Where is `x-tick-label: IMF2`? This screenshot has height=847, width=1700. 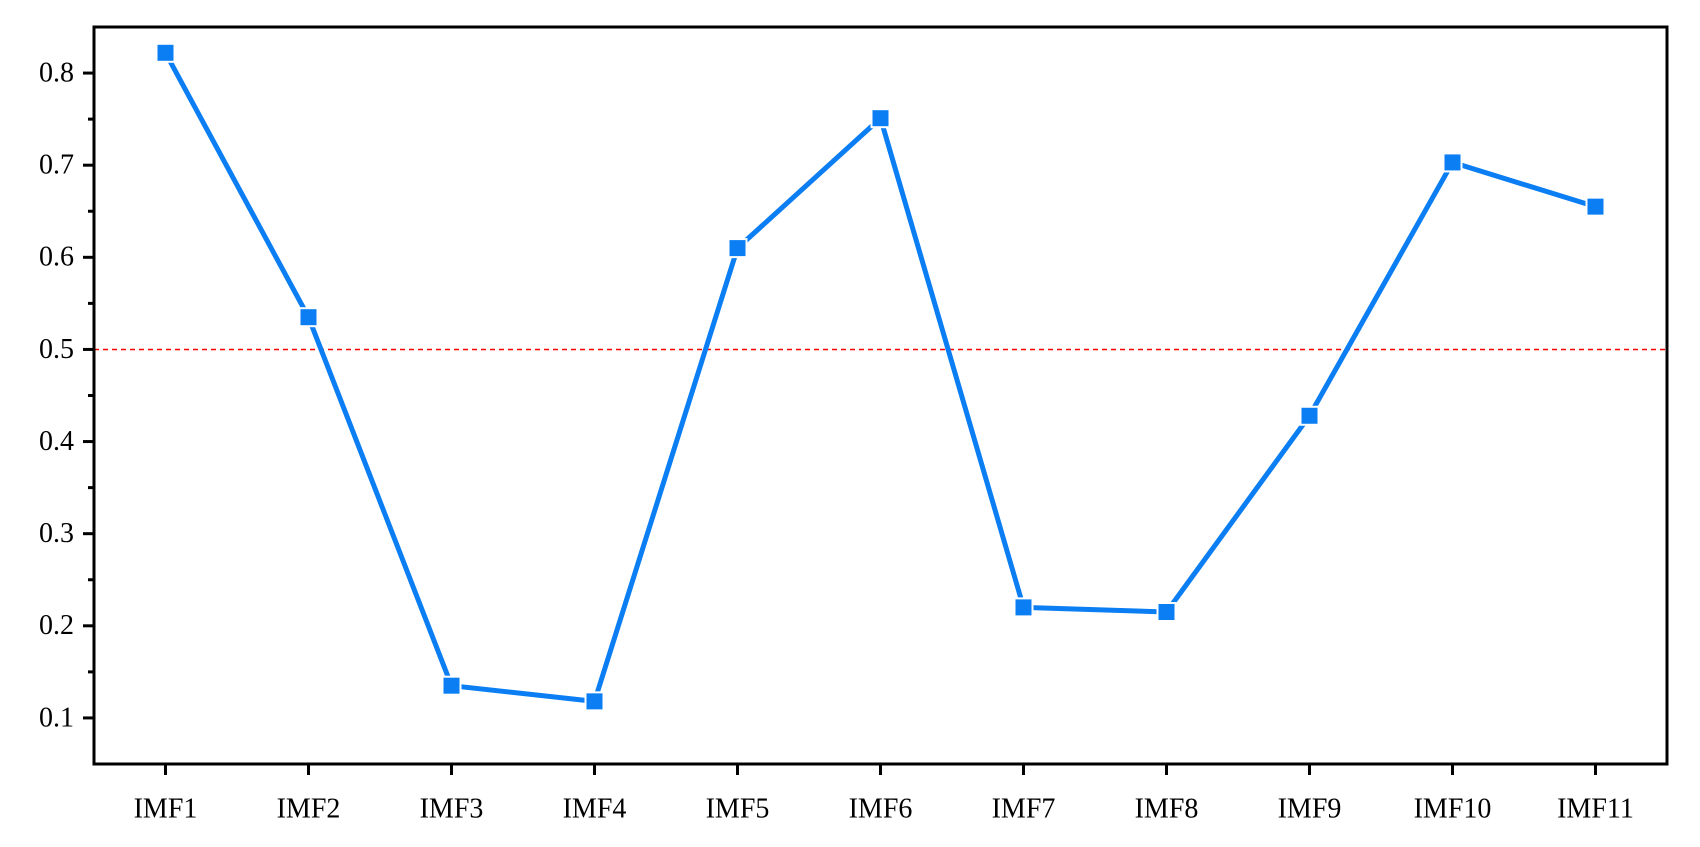
x-tick-label: IMF2 is located at coordinates (309, 808).